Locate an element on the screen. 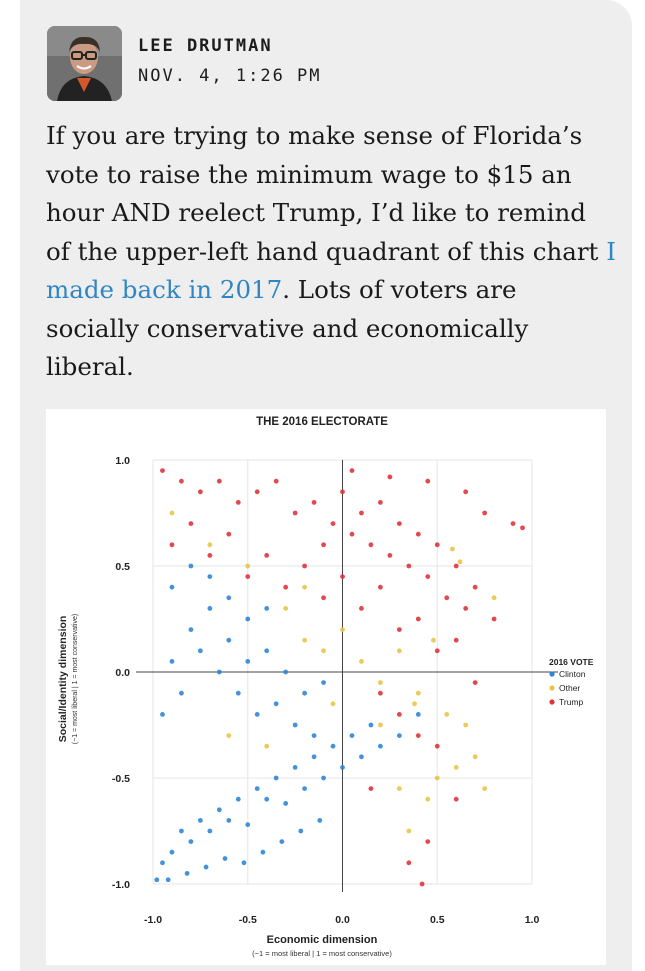  x-tick-label: -1.0 is located at coordinates (153, 920).